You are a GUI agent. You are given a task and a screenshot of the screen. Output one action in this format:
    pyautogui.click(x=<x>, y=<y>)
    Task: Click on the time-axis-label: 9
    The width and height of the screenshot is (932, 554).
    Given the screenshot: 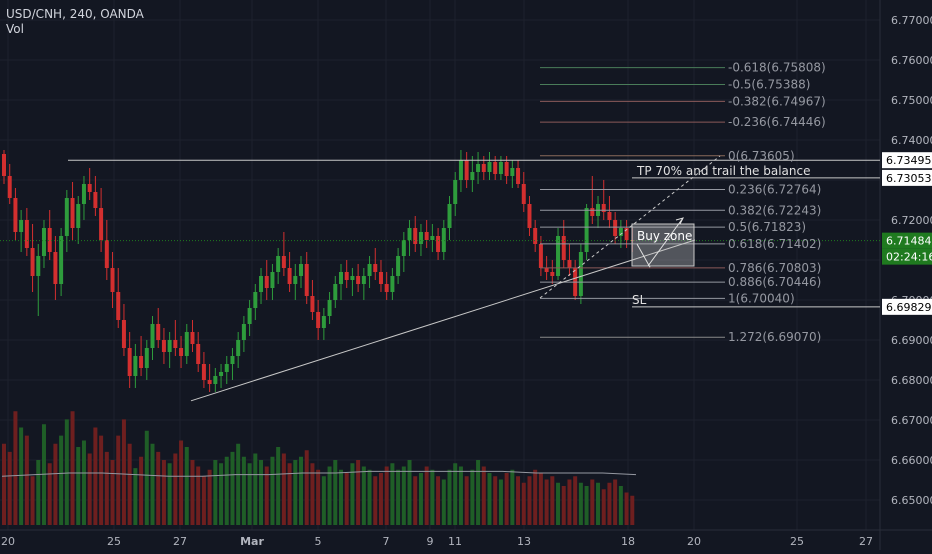 What is the action you would take?
    pyautogui.click(x=430, y=541)
    